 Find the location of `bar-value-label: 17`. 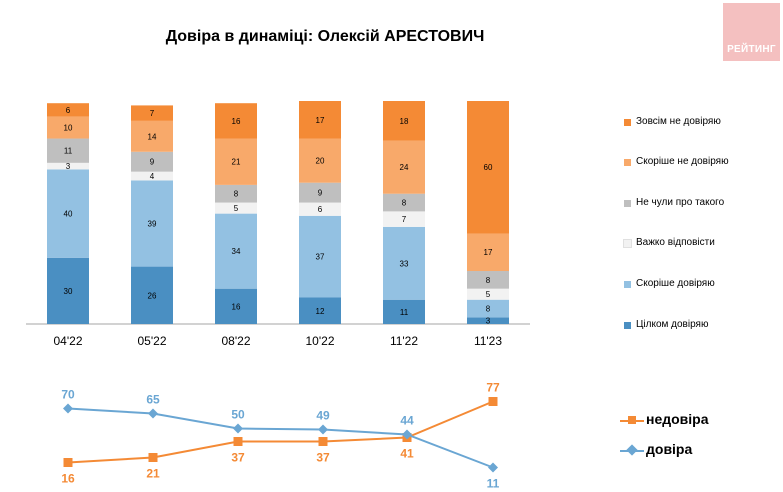

bar-value-label: 17 is located at coordinates (488, 252).